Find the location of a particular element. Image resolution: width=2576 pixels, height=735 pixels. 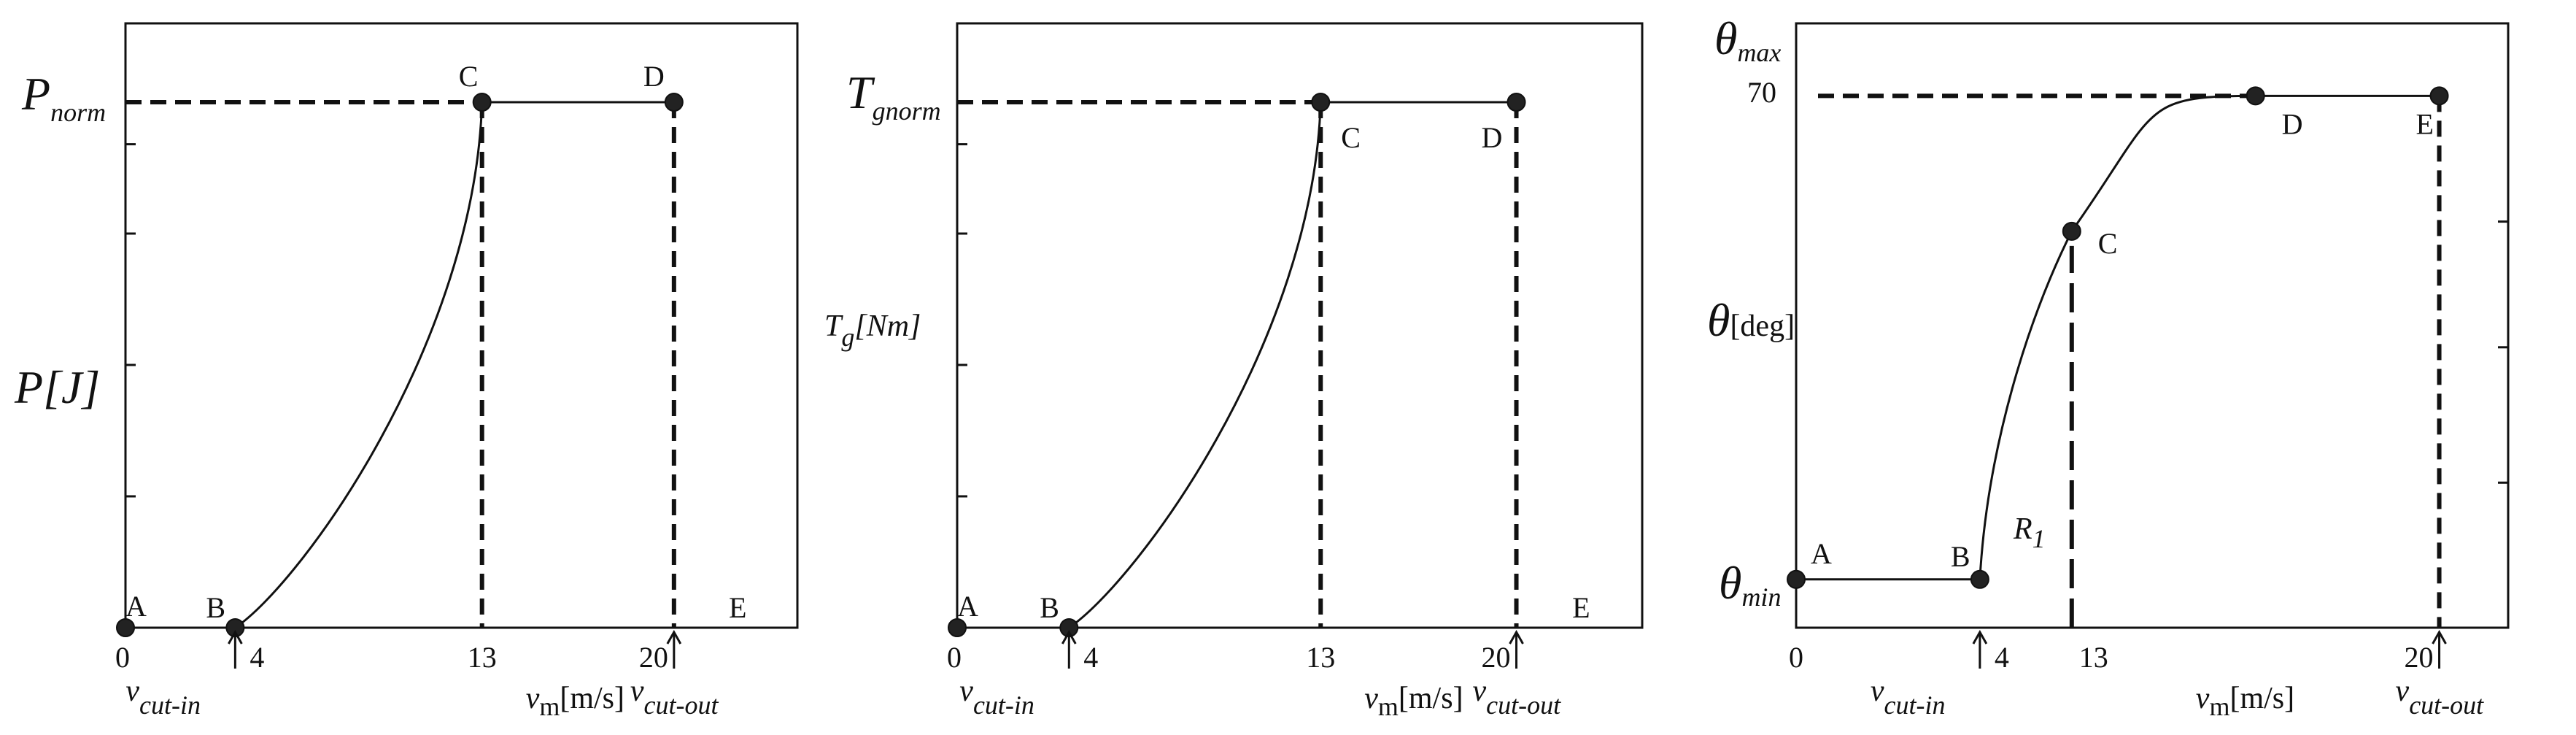

chart-3-point-label-c: C is located at coordinates (2108, 243).